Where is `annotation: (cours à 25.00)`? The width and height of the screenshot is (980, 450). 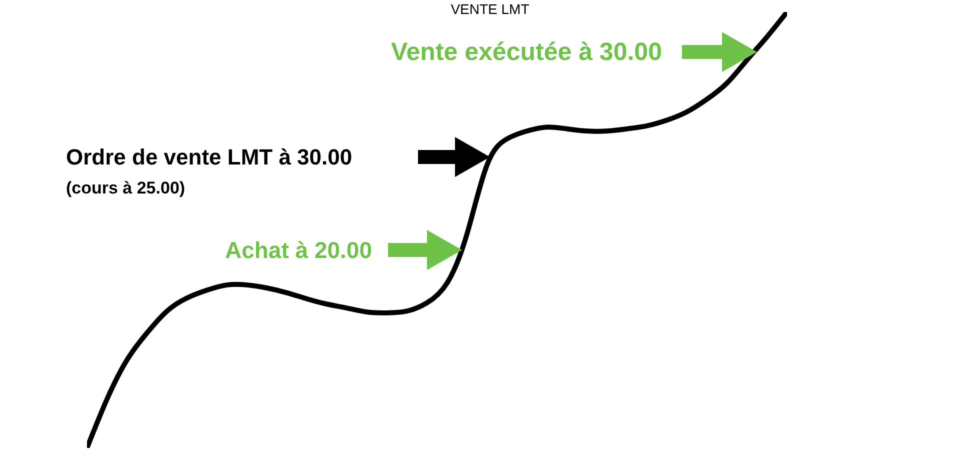 annotation: (cours à 25.00) is located at coordinates (126, 188).